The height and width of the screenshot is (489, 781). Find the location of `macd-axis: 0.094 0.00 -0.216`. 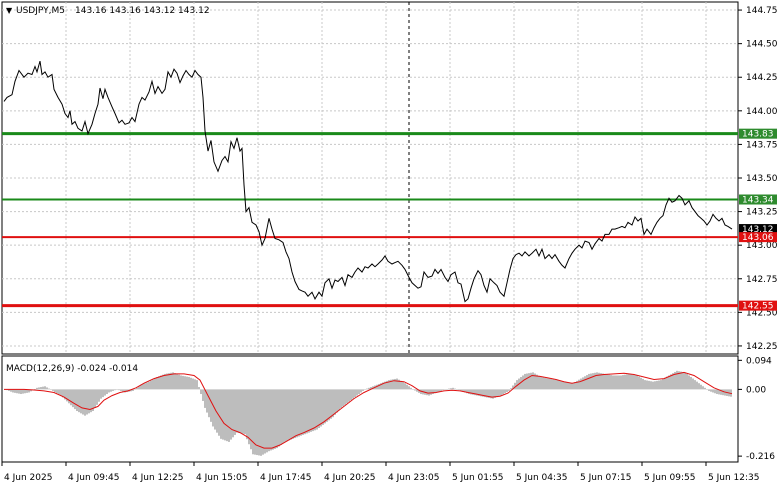

macd-axis: 0.094 0.00 -0.216 is located at coordinates (756, 409).